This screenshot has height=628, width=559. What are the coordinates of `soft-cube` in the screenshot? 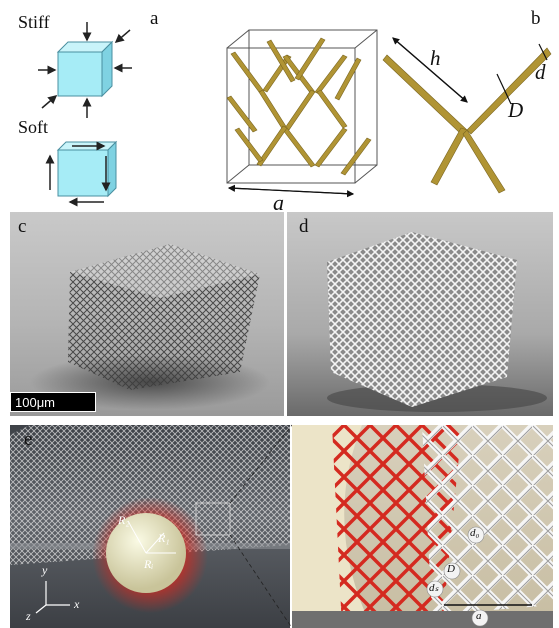 It's located at (81, 173).